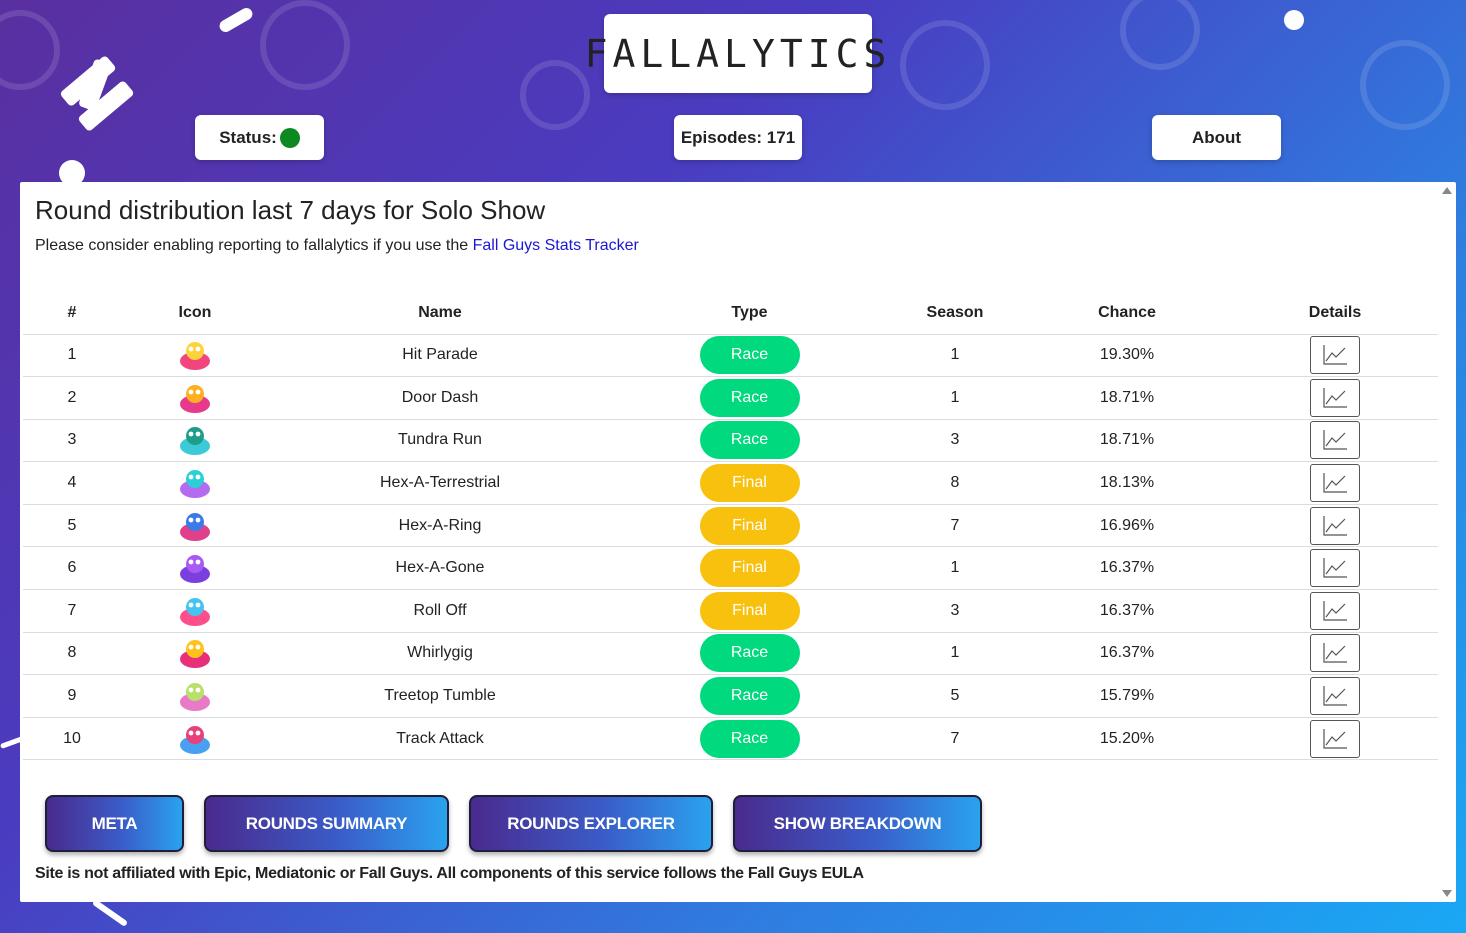  I want to click on row-season: 8, so click(955, 483).